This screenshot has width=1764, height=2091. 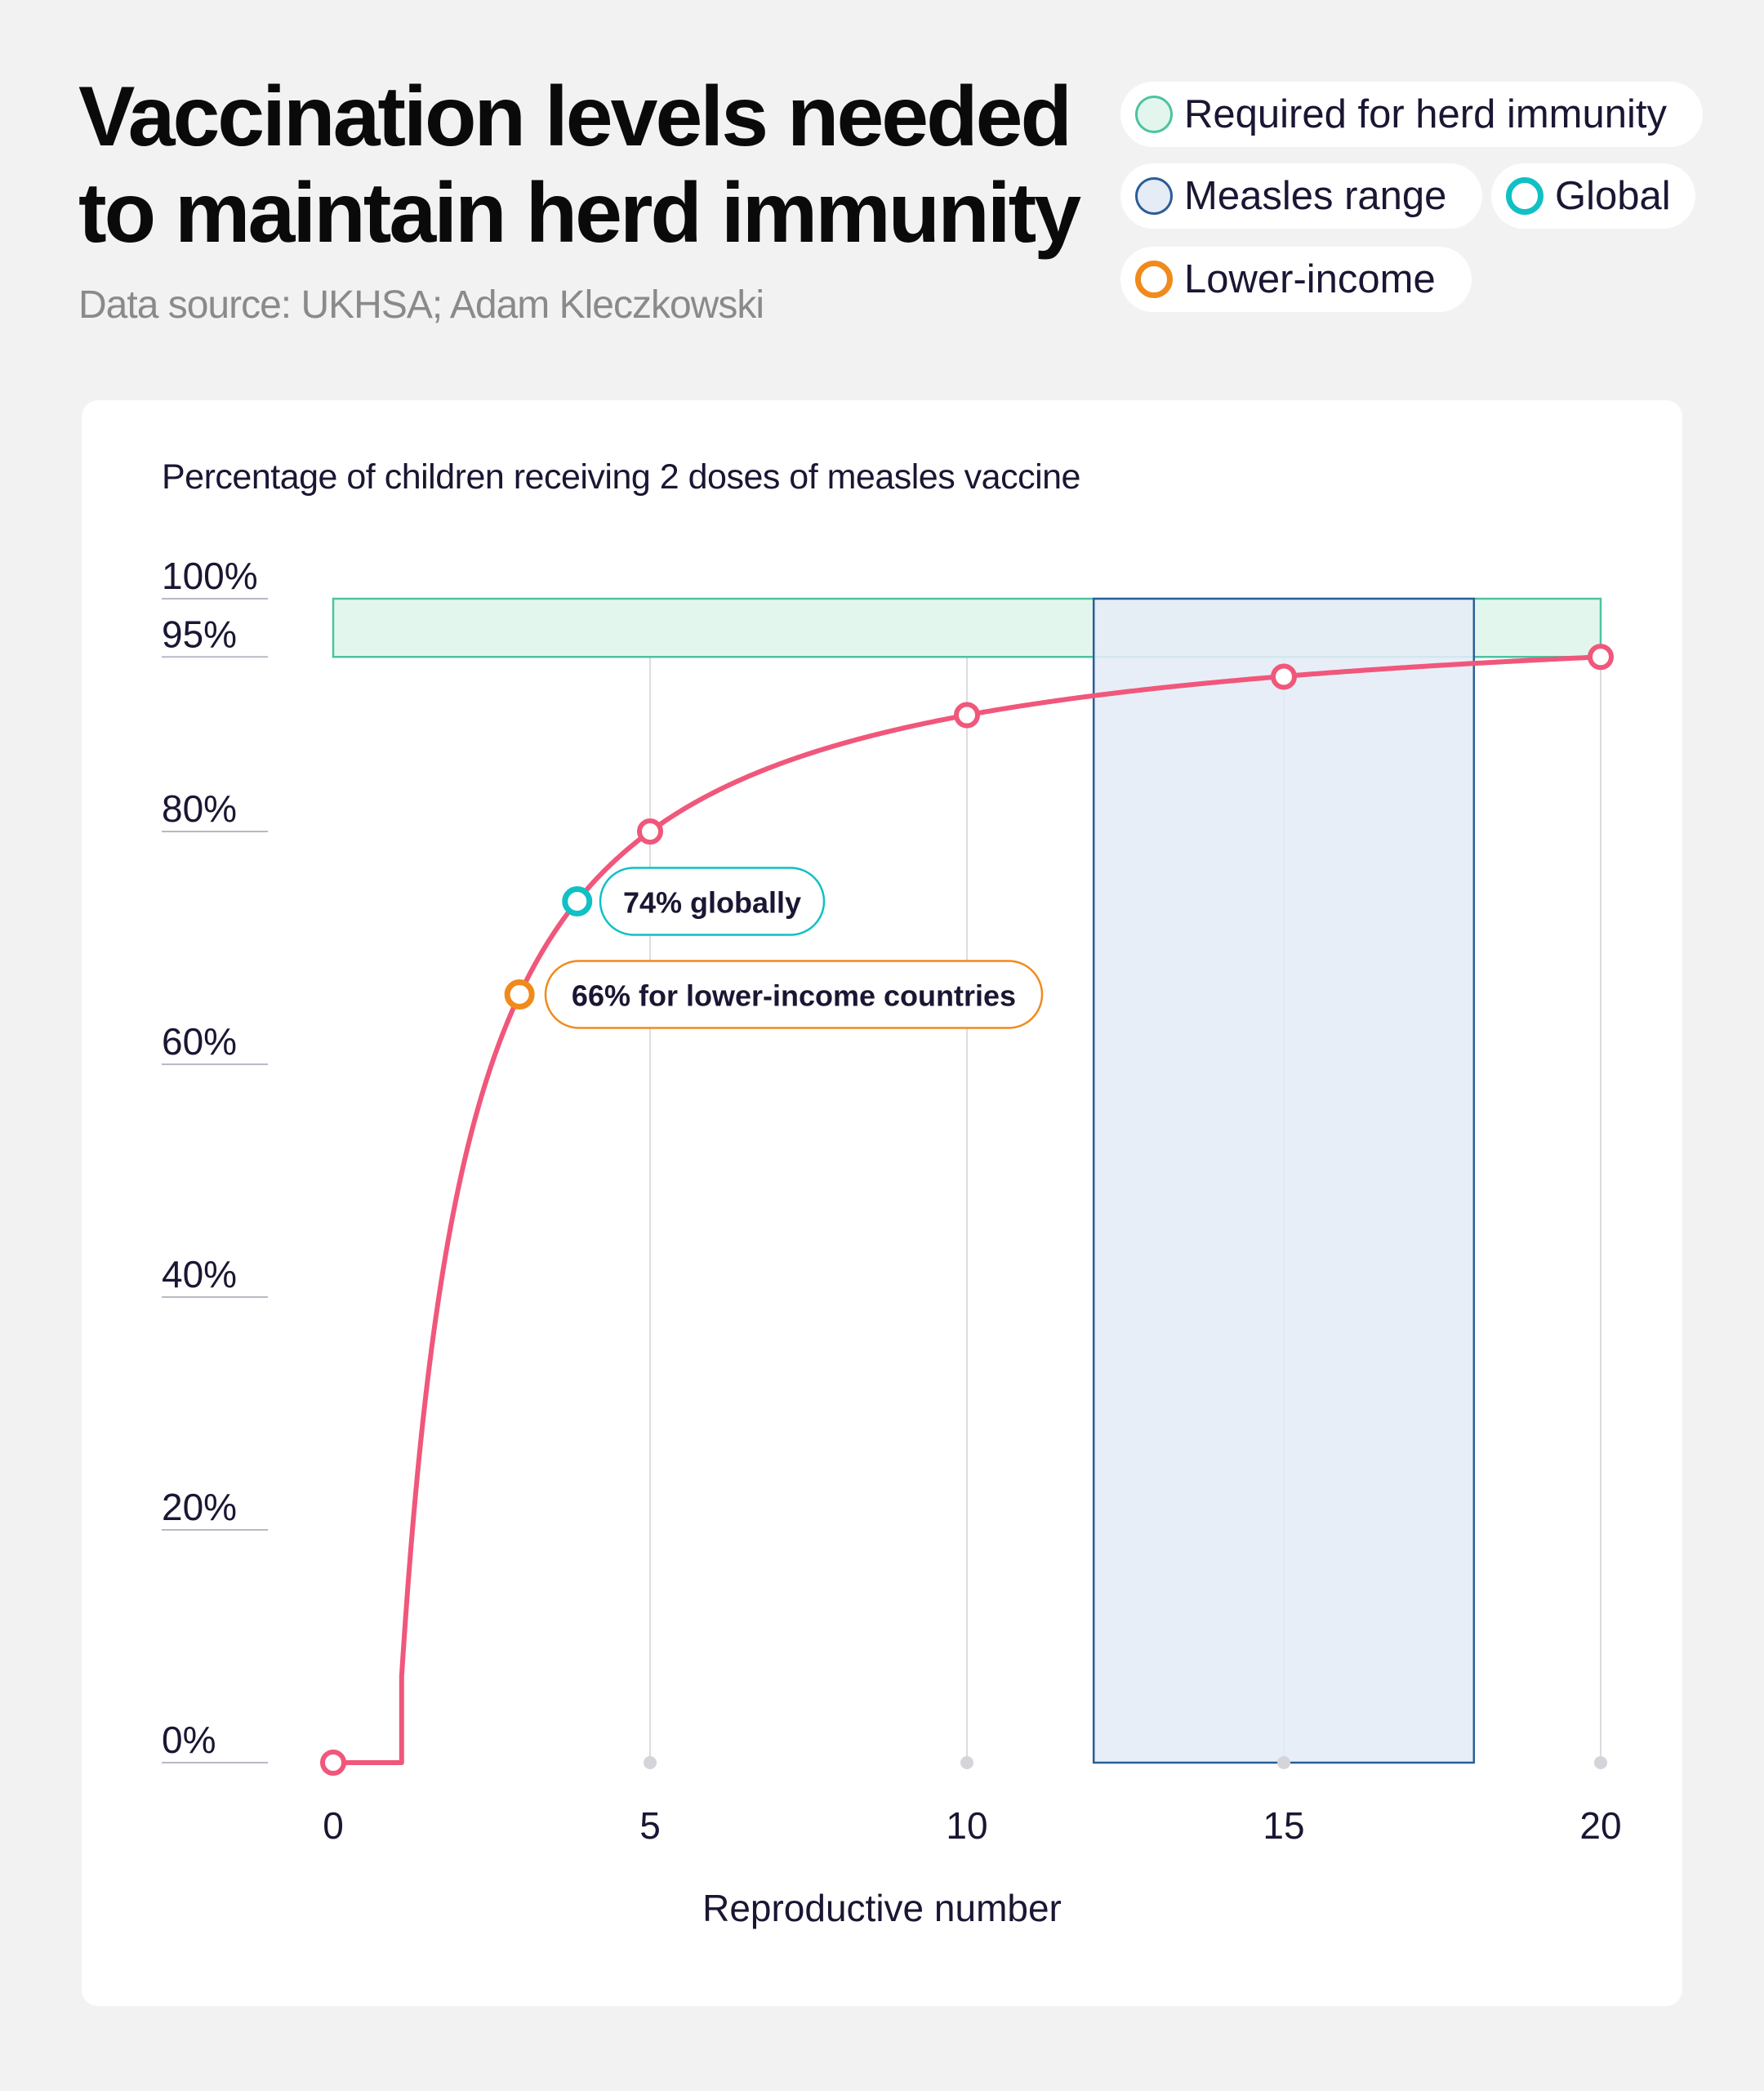 What do you see at coordinates (1310, 279) in the screenshot?
I see `legend-label: Lower-income` at bounding box center [1310, 279].